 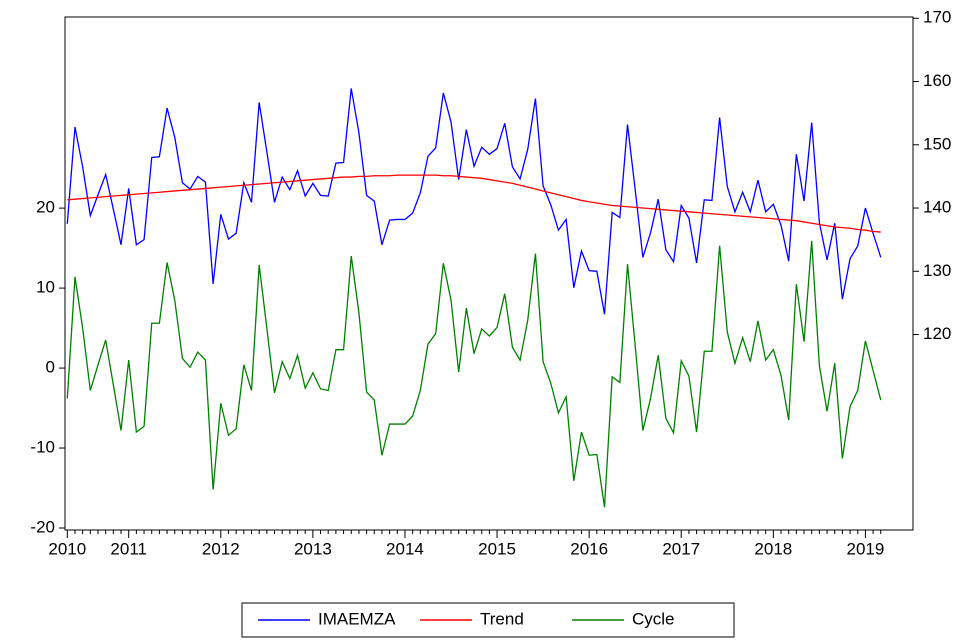 What do you see at coordinates (937, 333) in the screenshot?
I see `y2-tick-label: 120` at bounding box center [937, 333].